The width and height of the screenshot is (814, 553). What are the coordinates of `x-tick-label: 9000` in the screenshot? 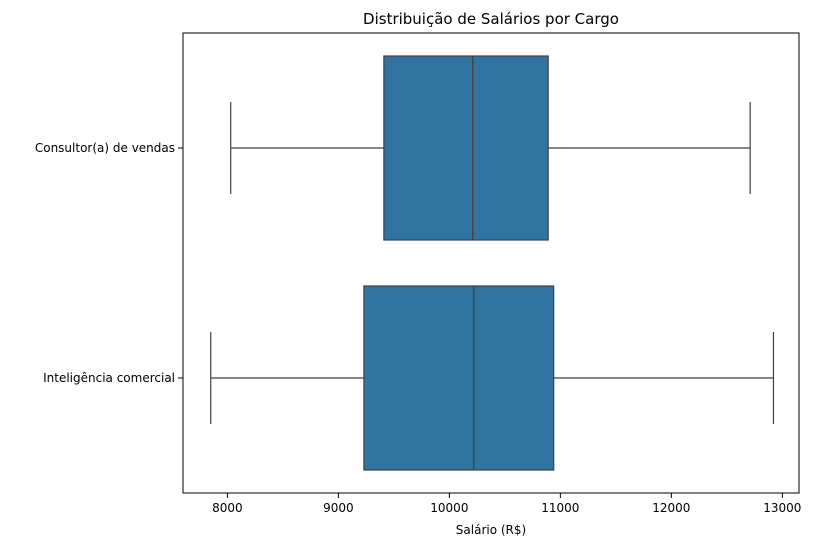 It's located at (338, 508).